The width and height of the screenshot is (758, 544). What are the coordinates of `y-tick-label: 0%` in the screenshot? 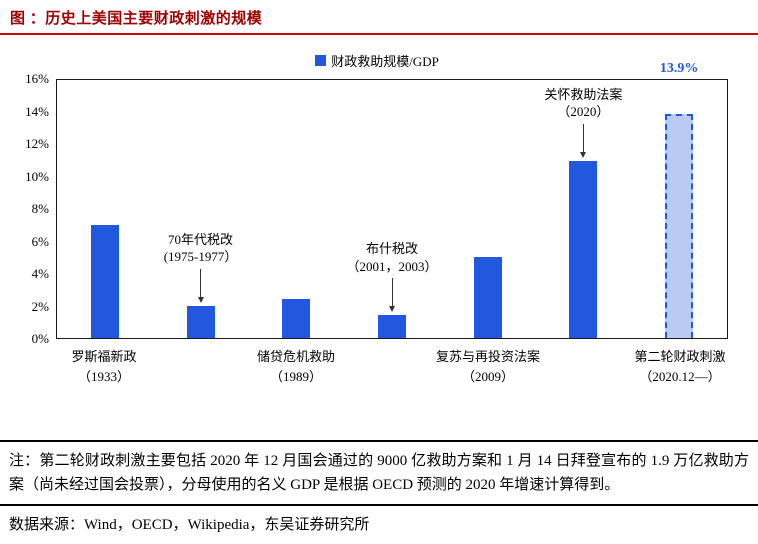 It's located at (40, 338).